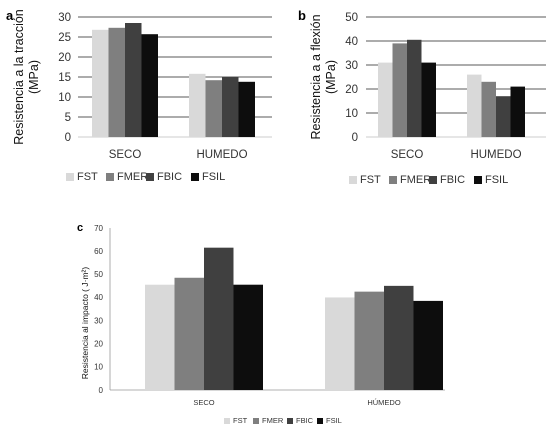 This screenshot has height=436, width=557. Describe the element at coordinates (383, 402) in the screenshot. I see `category-label: HÚMEDO` at that location.